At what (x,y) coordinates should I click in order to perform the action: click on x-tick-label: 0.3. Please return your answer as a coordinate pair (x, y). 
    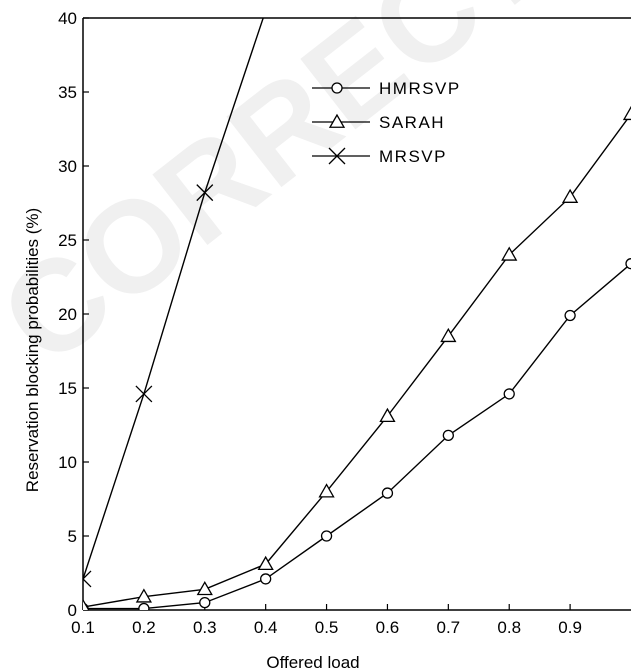
    Looking at the image, I should click on (205, 627).